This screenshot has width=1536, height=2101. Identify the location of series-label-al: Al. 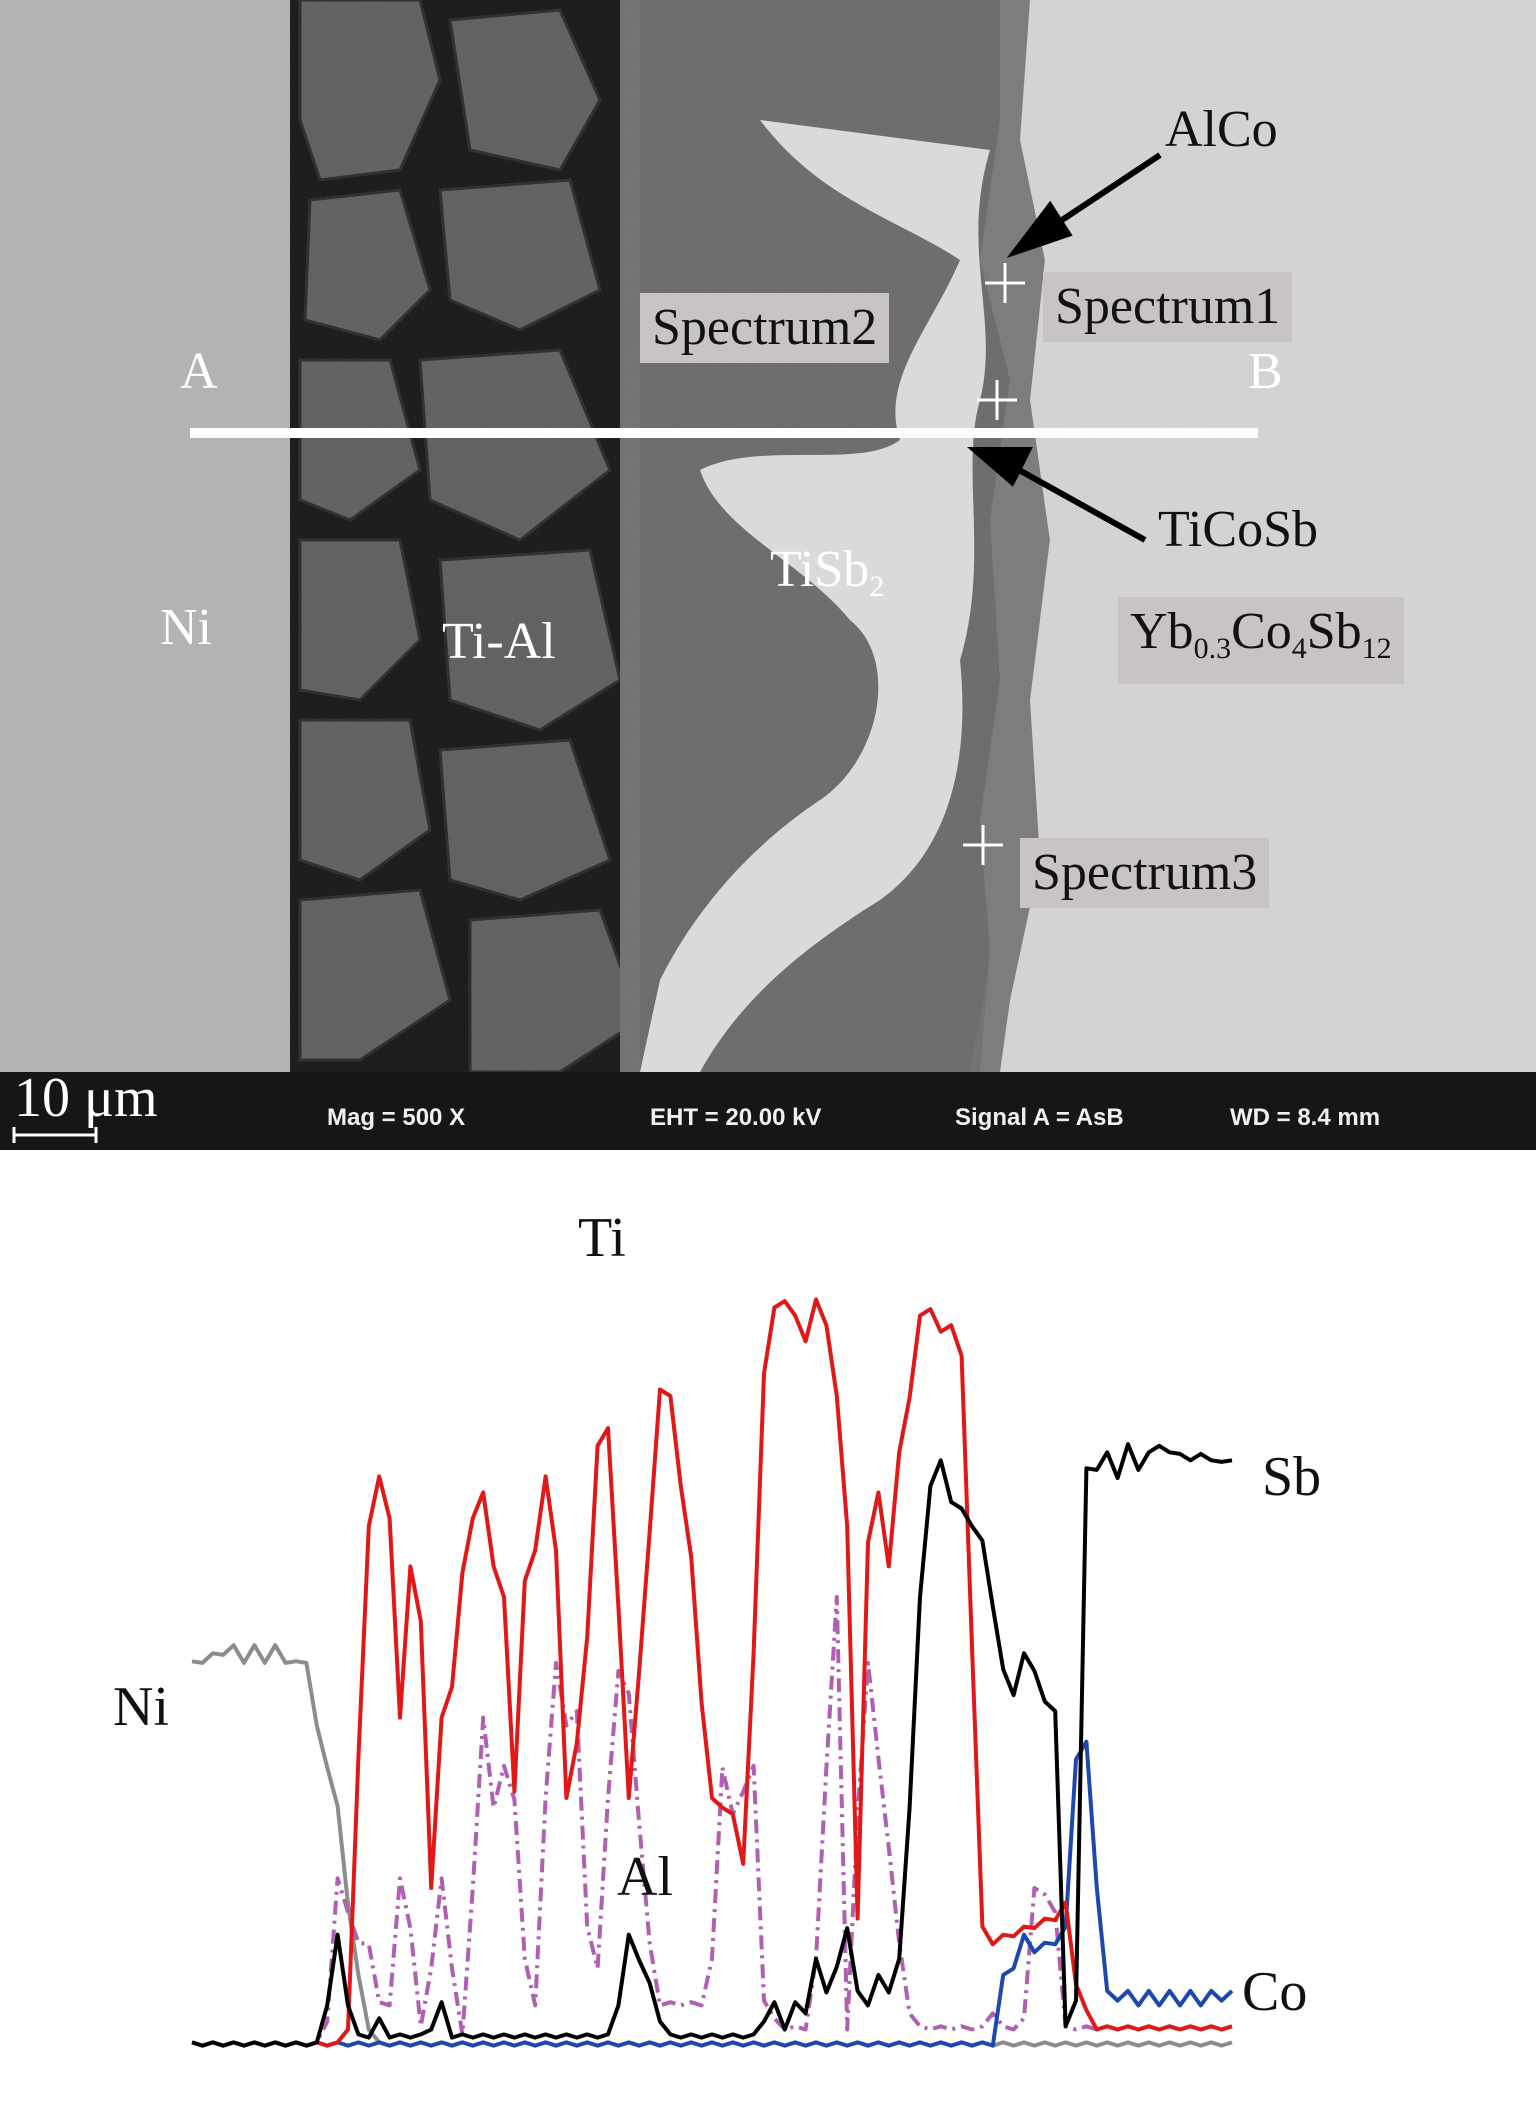
(645, 1877).